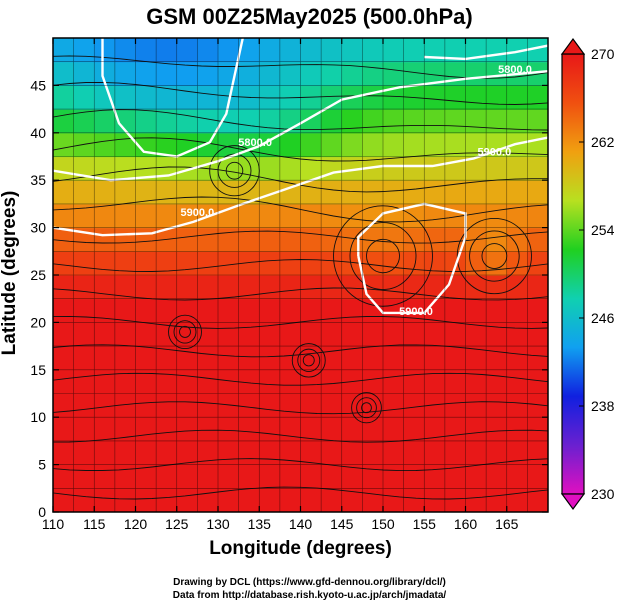 The height and width of the screenshot is (605, 619). Describe the element at coordinates (309, 16) in the screenshot. I see `chart-title: GSM 00Z25May2025 (500.0hPa)` at that location.